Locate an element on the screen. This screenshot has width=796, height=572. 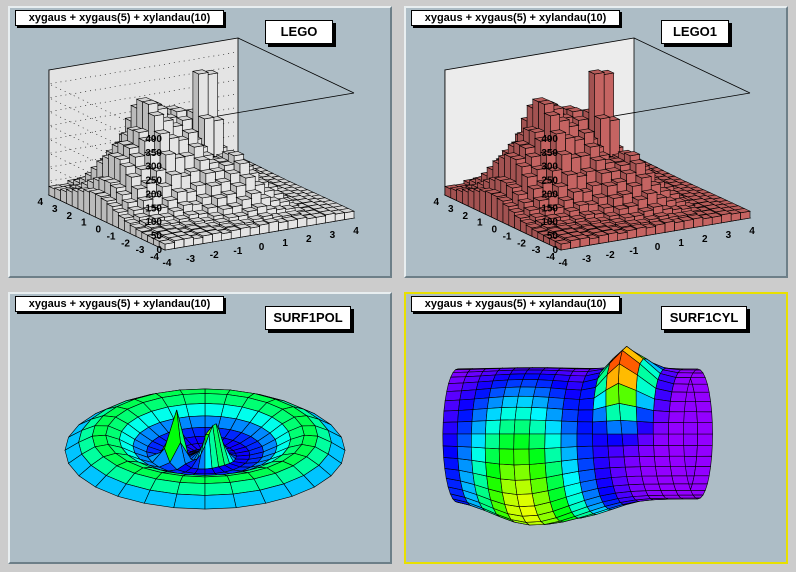
y-tick-label: 4 is located at coordinates (436, 202).